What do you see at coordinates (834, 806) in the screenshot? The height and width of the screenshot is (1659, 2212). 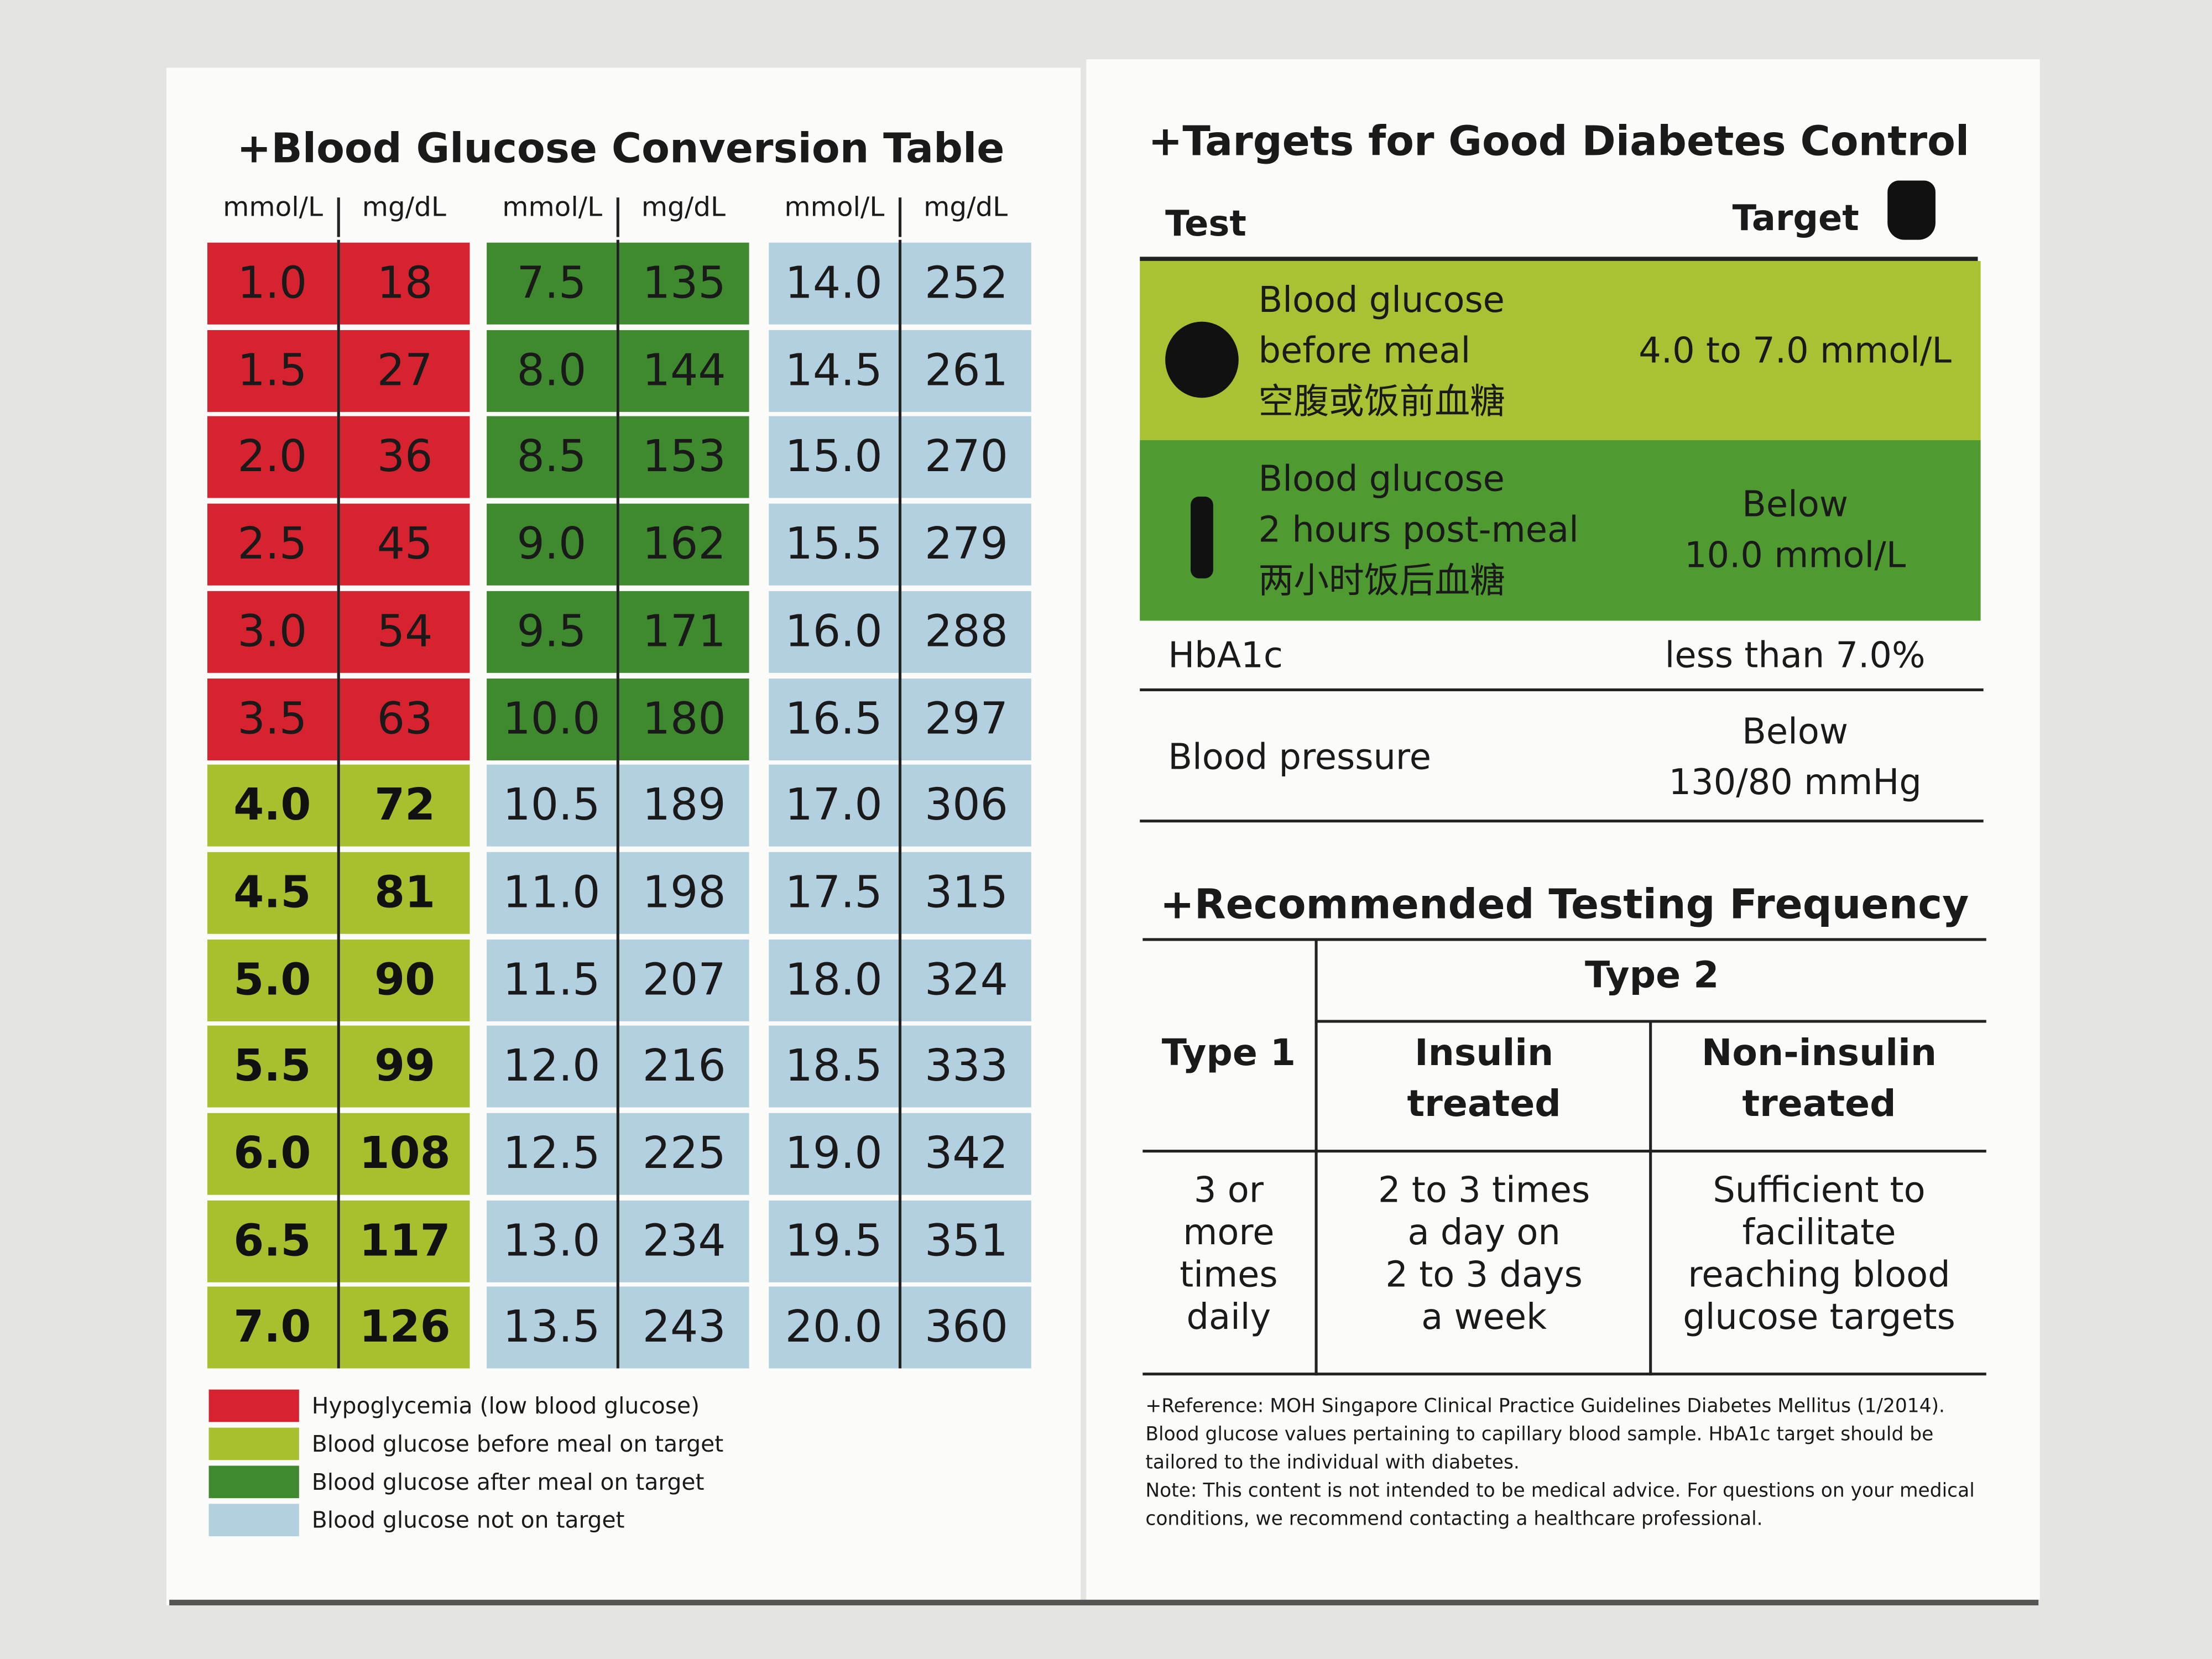 I see `cell: 17.0` at bounding box center [834, 806].